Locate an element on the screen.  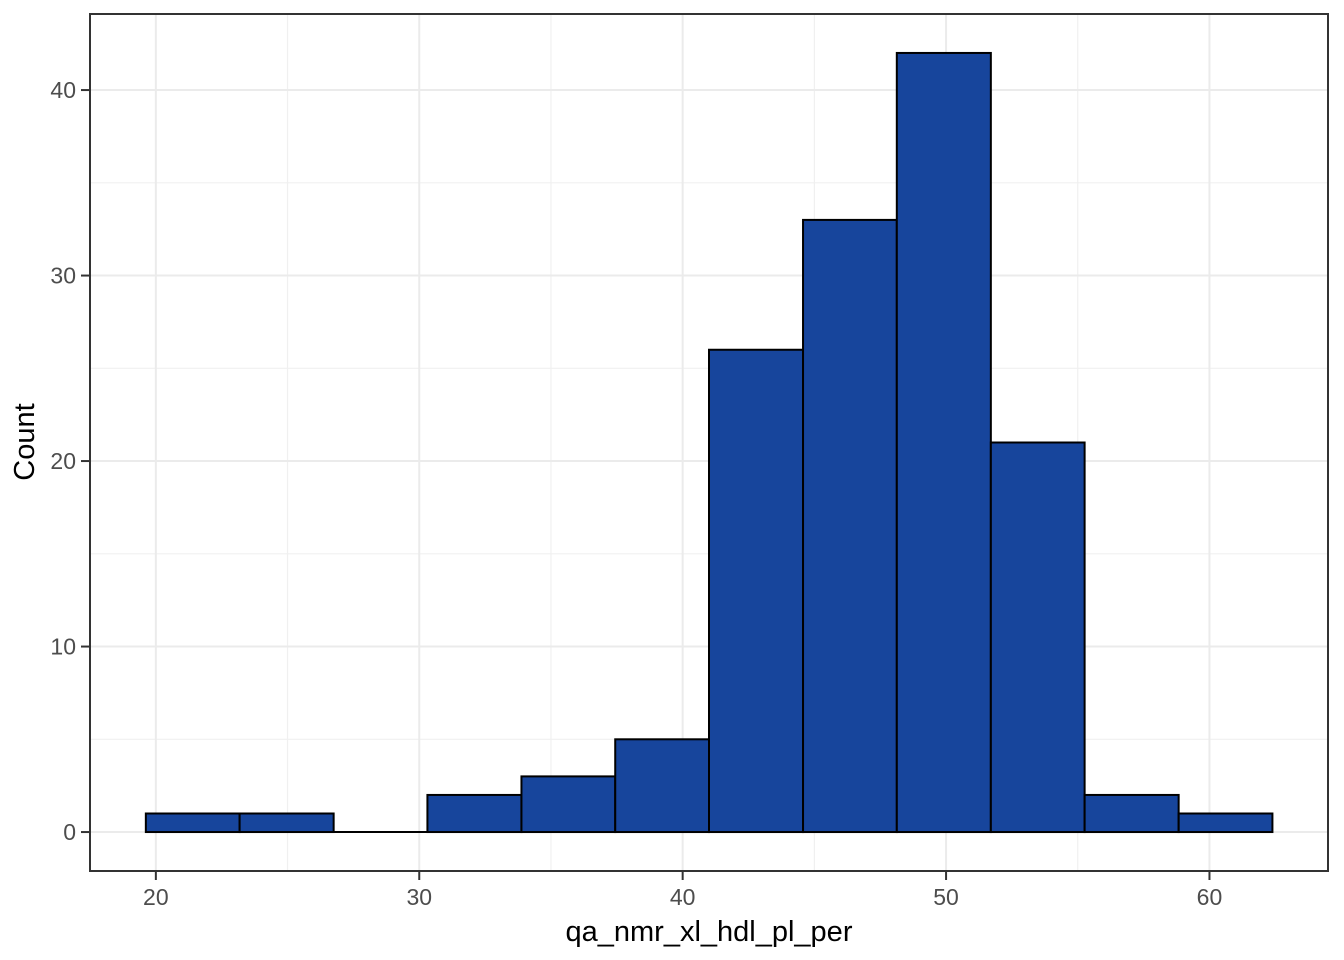
y-axis-title: Count is located at coordinates (25, 441).